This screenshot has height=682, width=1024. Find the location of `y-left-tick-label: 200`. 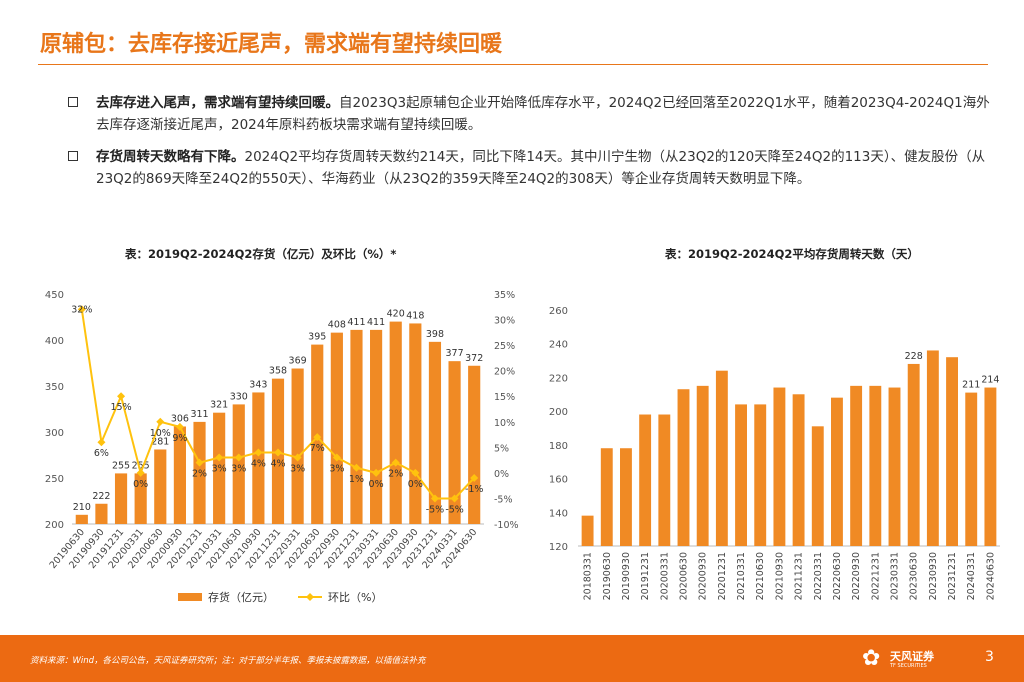

y-left-tick-label: 200 is located at coordinates (54, 525).